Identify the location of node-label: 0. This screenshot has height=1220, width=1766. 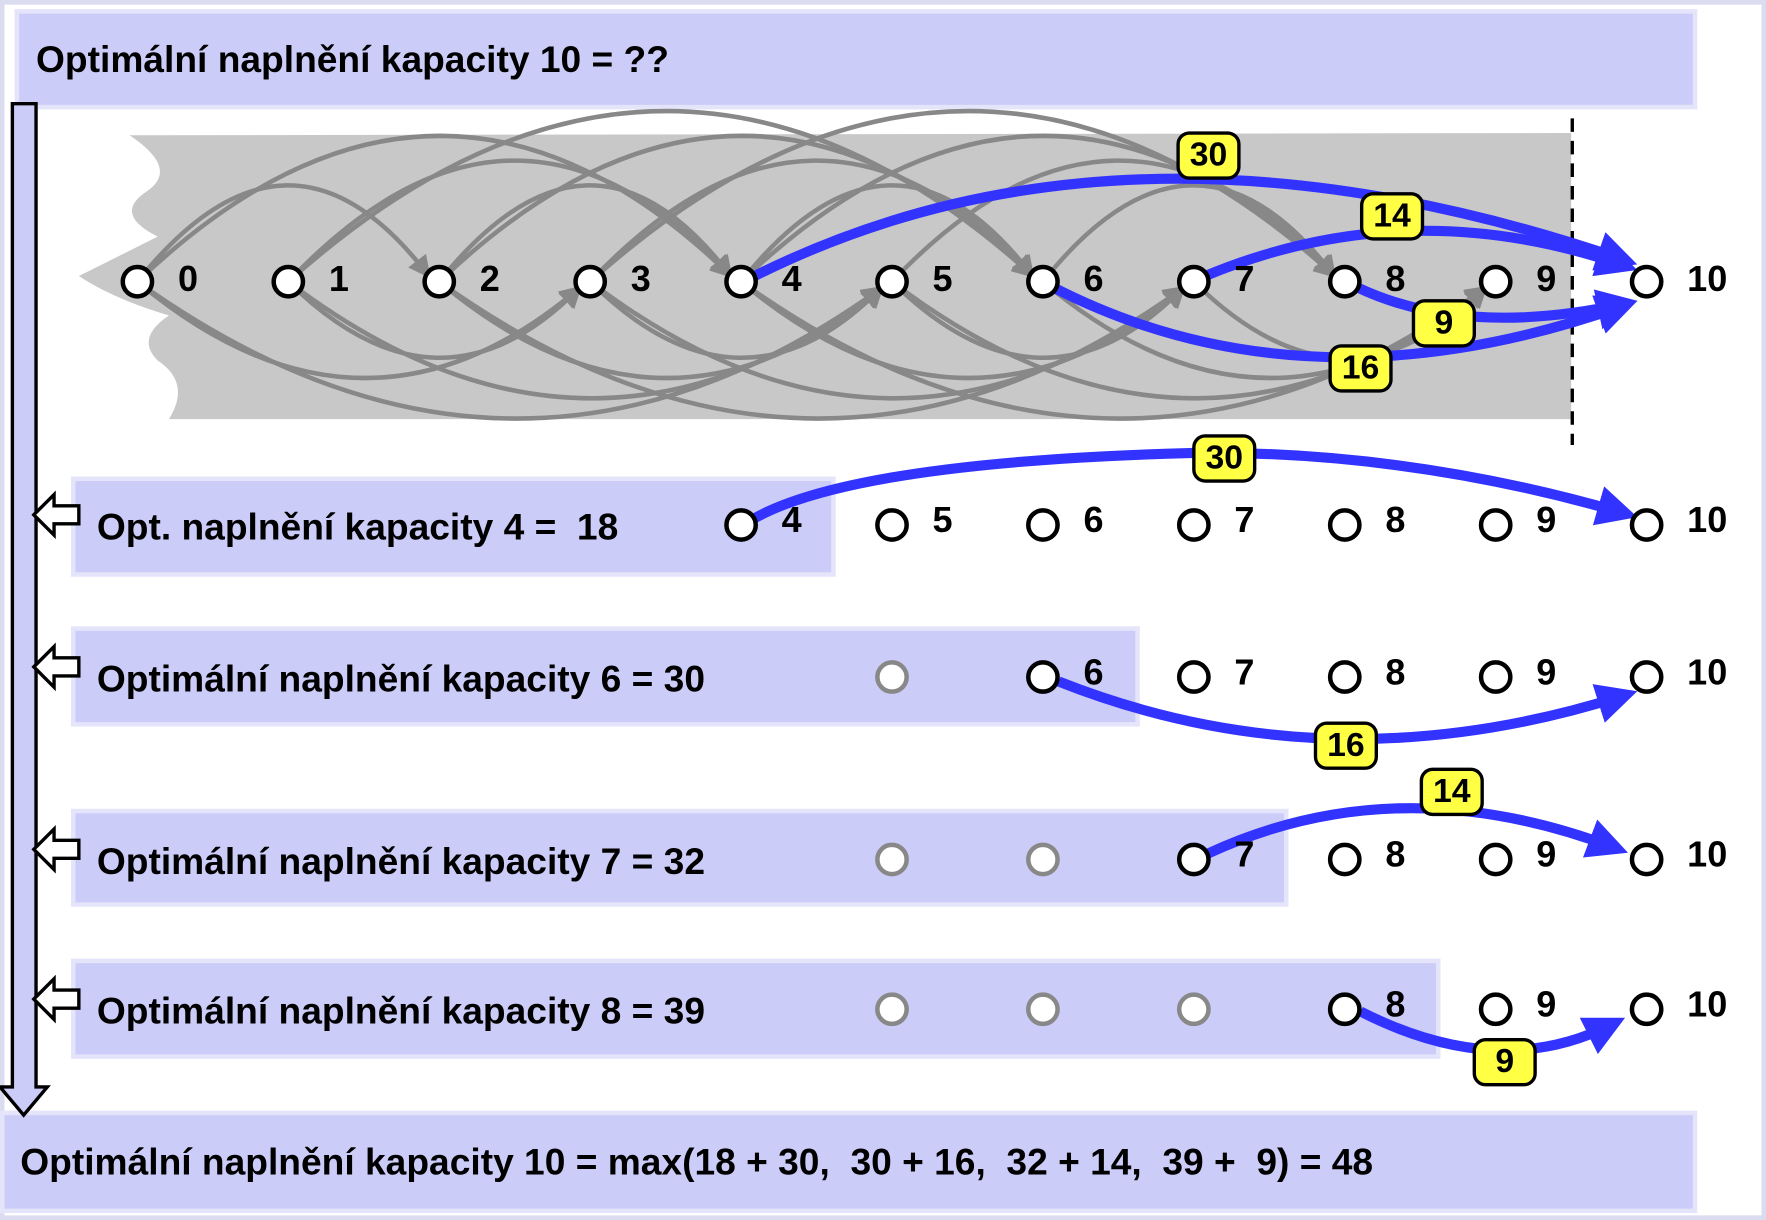
(188, 278).